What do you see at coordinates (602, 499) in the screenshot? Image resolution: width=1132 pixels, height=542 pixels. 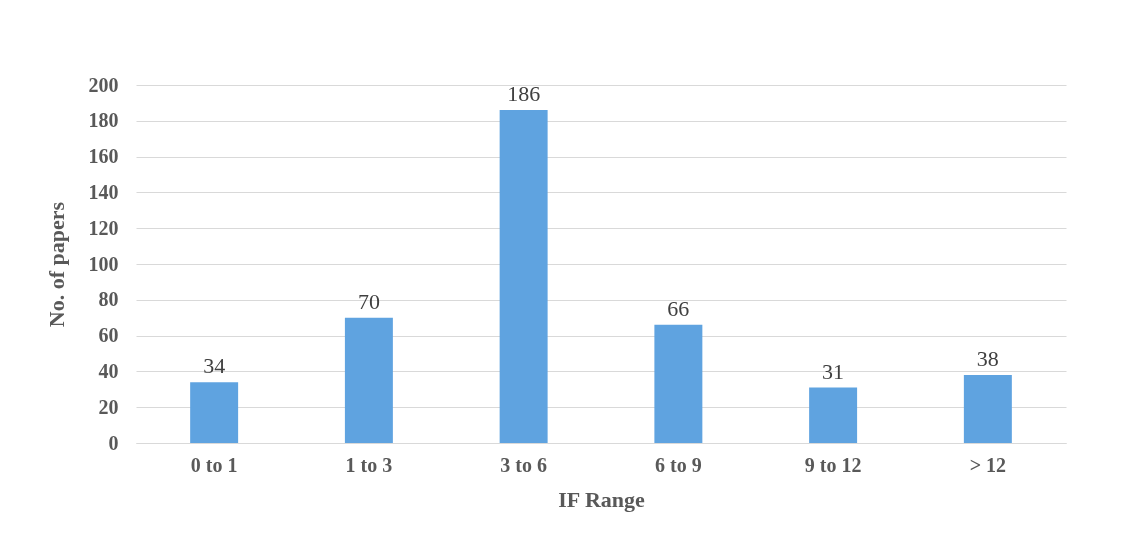 I see `x-axis-title: IF Range` at bounding box center [602, 499].